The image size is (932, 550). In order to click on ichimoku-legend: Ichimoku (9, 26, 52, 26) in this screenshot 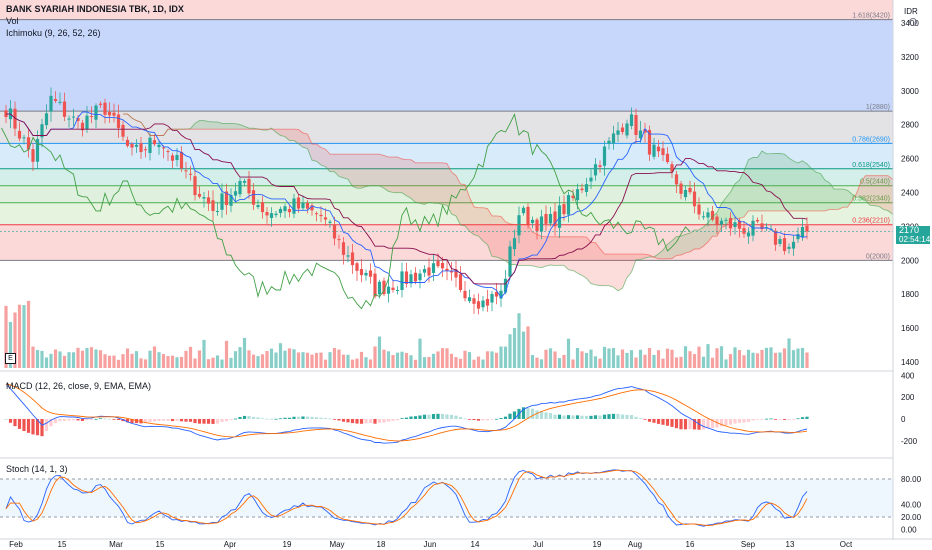, I will do `click(53, 33)`.